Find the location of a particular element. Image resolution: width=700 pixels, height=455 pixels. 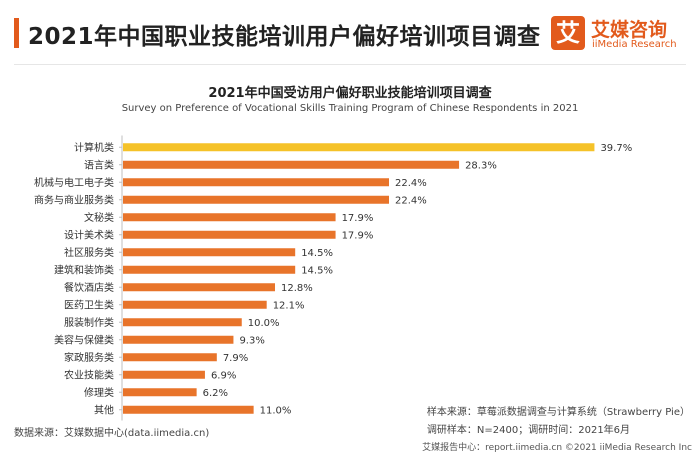

category-label: 文秘类 is located at coordinates (99, 217).